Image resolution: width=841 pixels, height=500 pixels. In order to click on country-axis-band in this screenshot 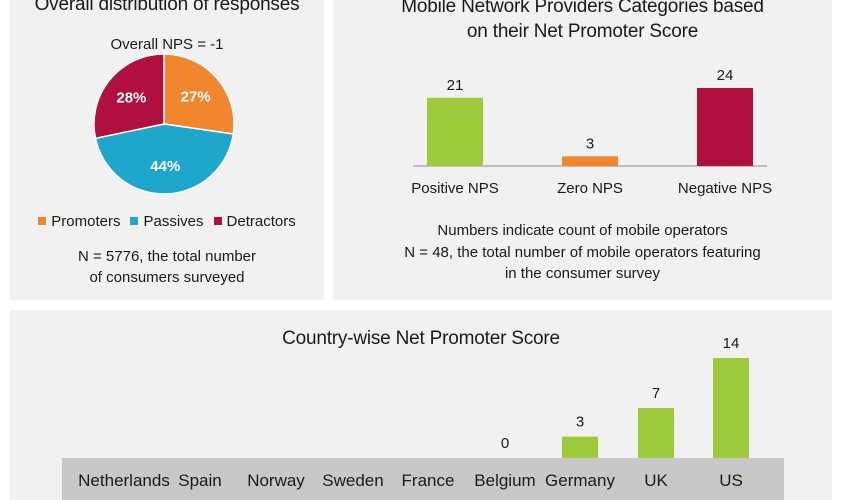, I will do `click(423, 479)`.